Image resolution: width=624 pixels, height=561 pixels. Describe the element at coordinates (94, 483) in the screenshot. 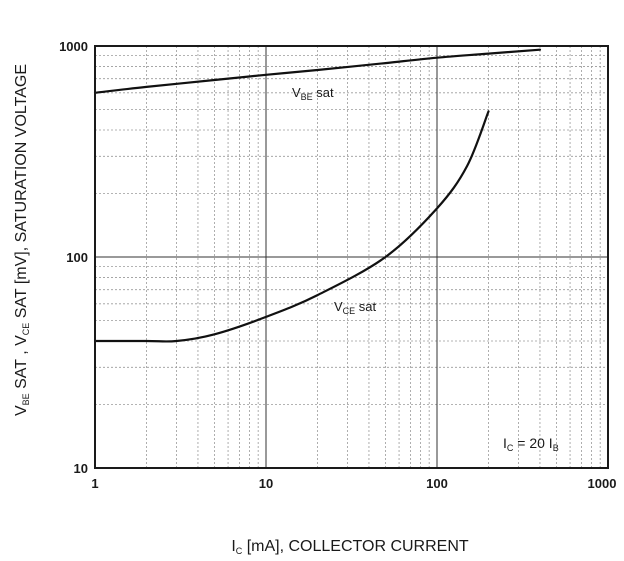

I see `x-tick-label: 1` at that location.